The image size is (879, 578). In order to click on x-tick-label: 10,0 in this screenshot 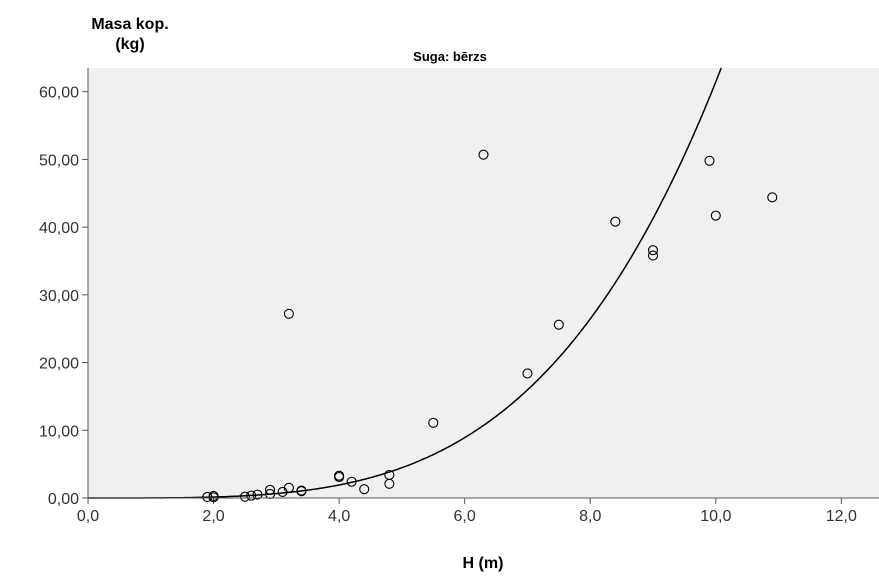, I will do `click(715, 516)`.